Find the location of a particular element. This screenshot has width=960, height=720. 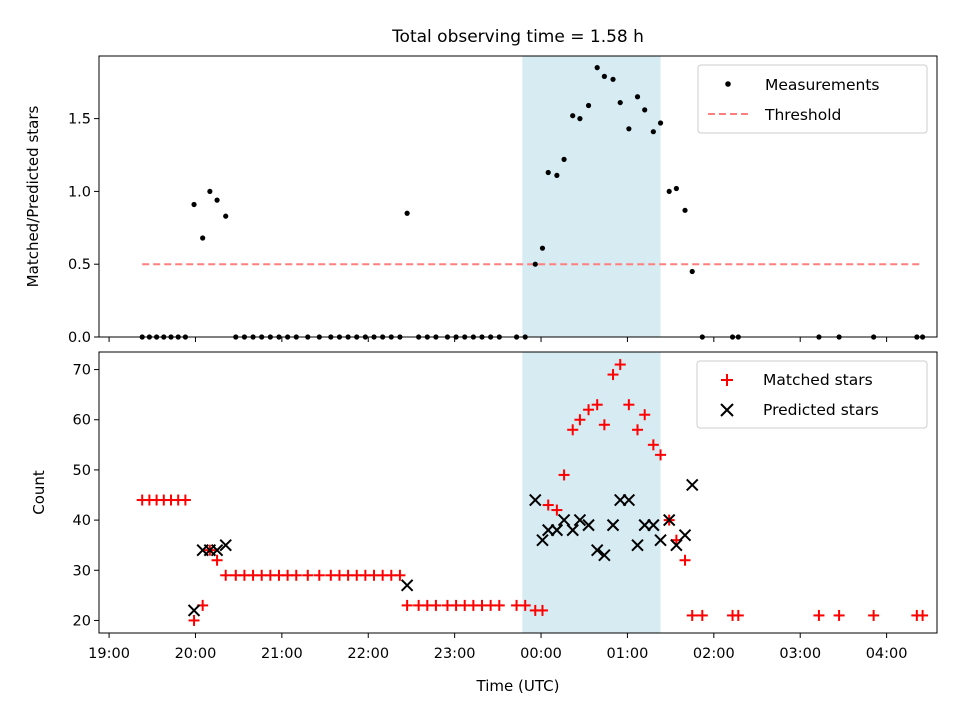

bottom-legend-box is located at coordinates (812, 394).